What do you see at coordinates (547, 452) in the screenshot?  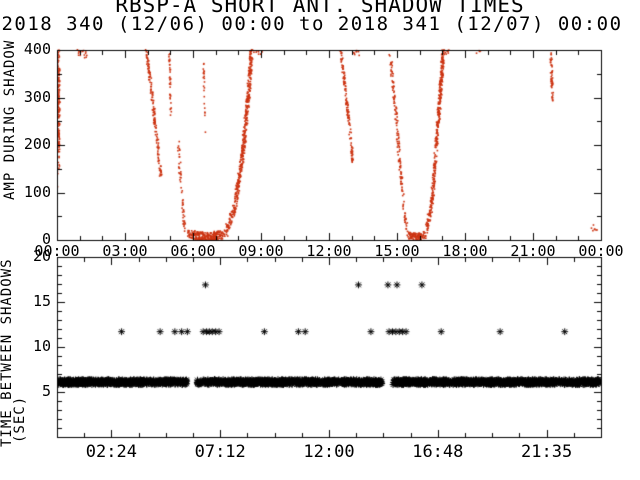 I see `x-tick-label: 21:35` at bounding box center [547, 452].